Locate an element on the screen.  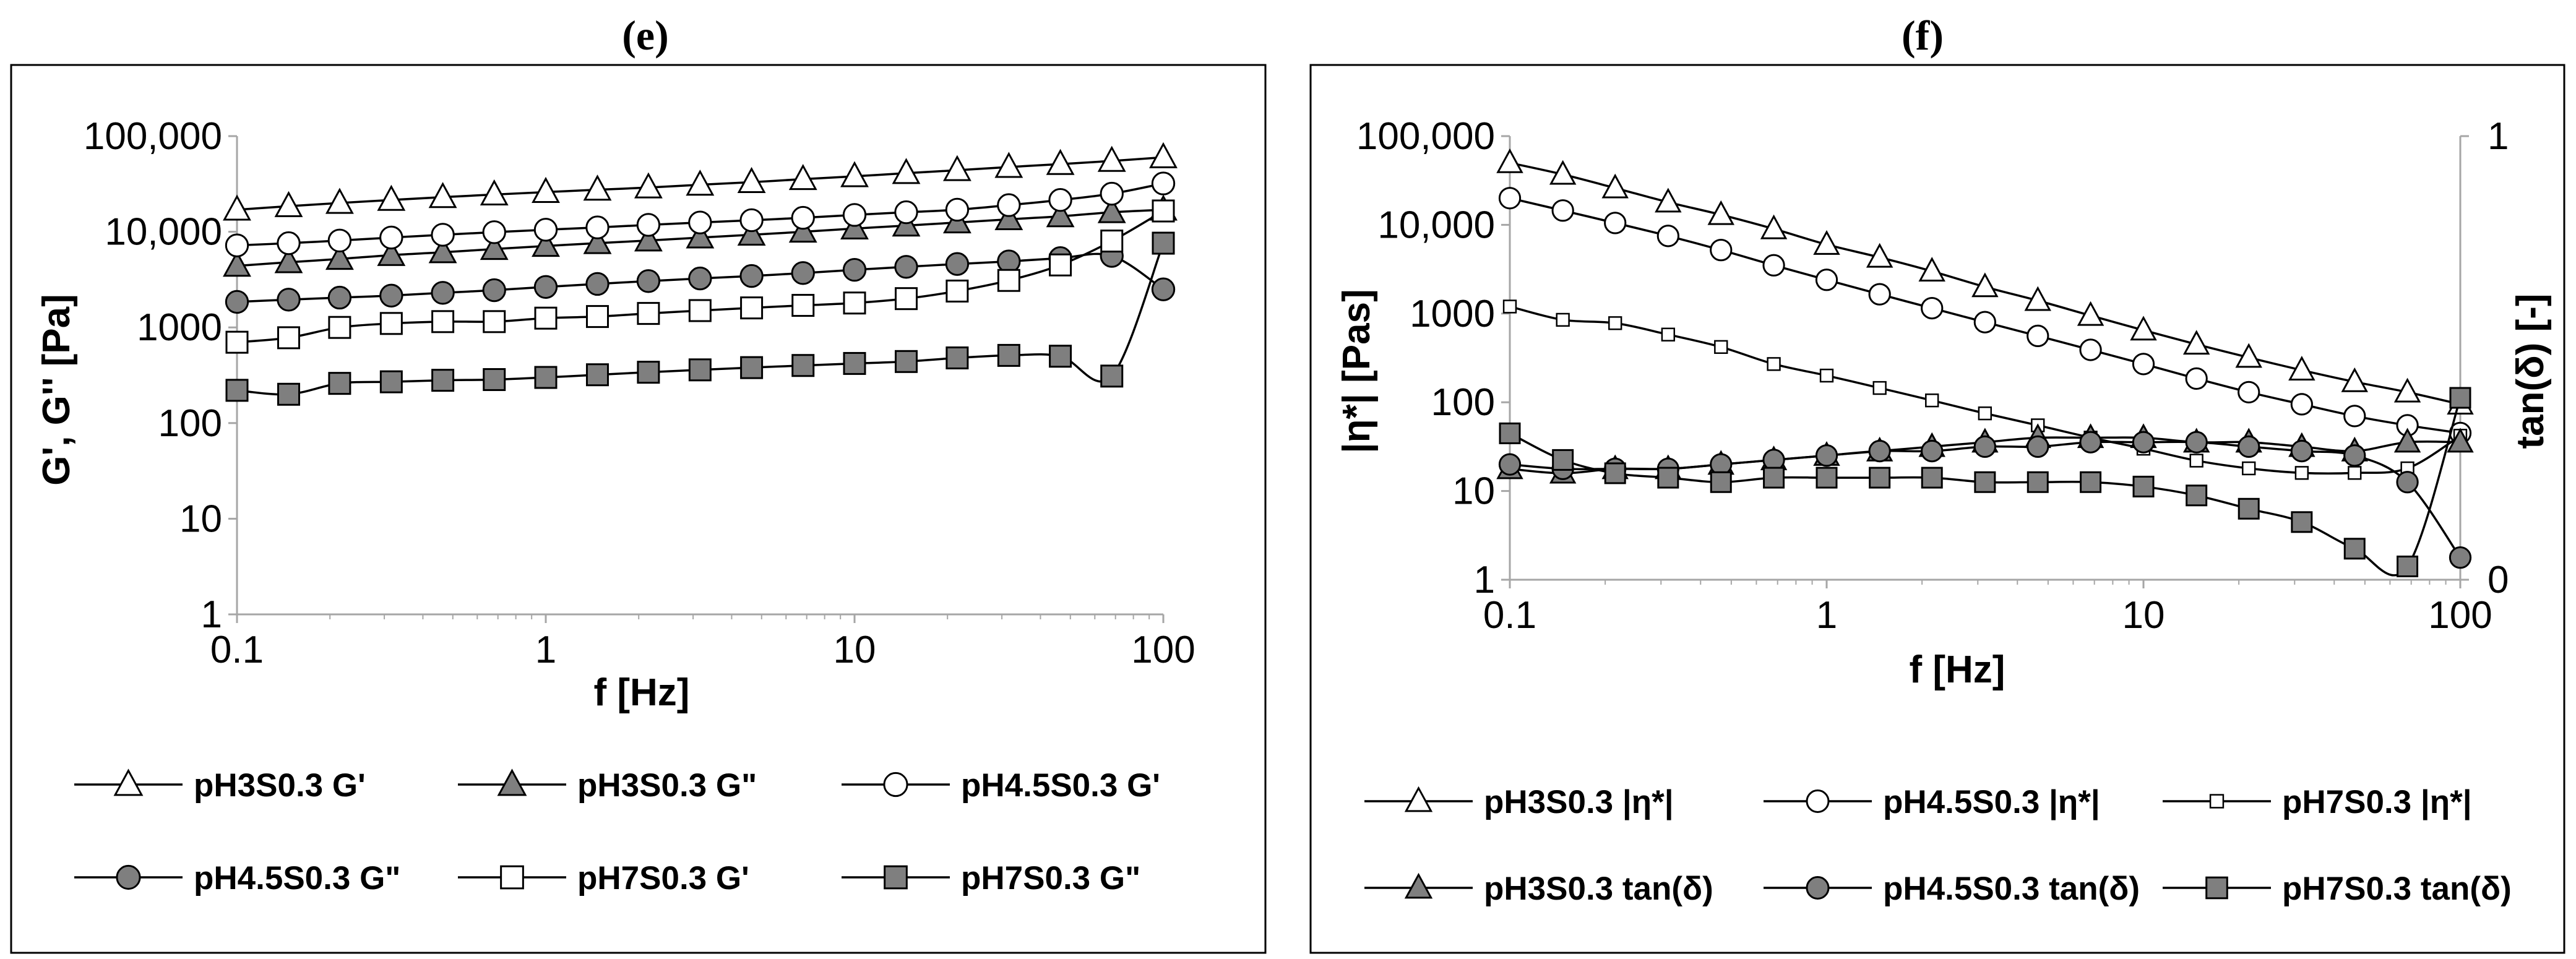
legend-item-ph7s0-3: pH7S0.3 |η*| is located at coordinates (2317, 802).